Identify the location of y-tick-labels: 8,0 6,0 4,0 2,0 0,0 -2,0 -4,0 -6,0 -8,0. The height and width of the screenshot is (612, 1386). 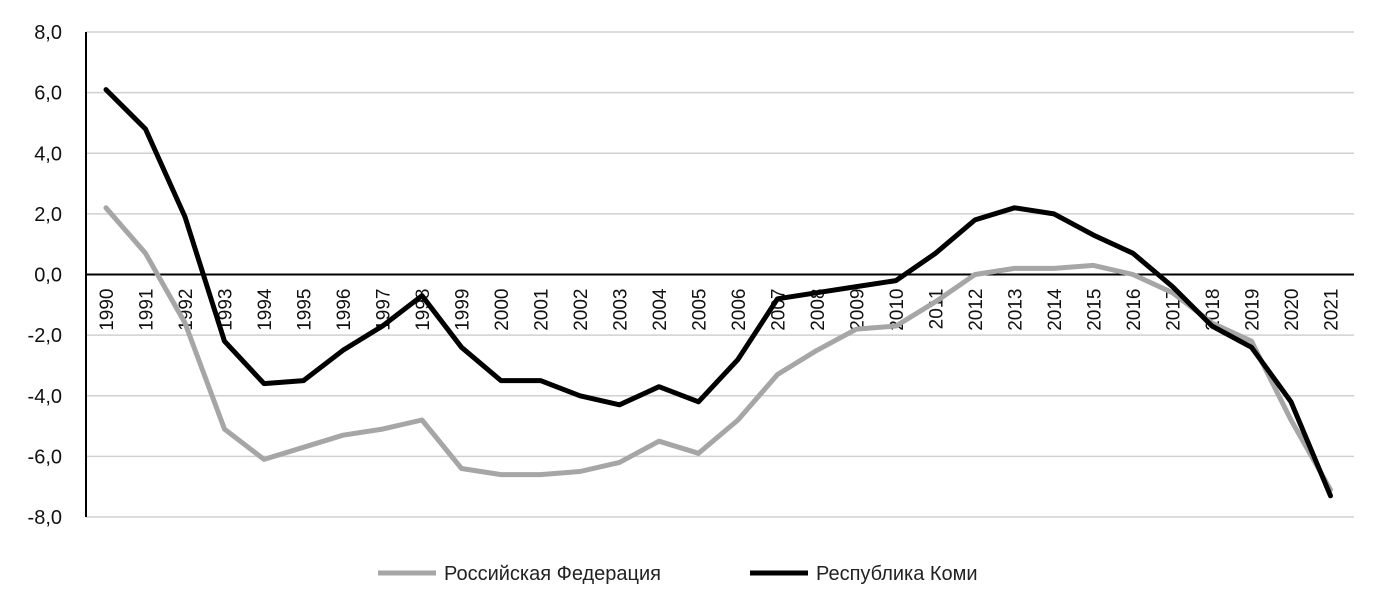
(45, 275).